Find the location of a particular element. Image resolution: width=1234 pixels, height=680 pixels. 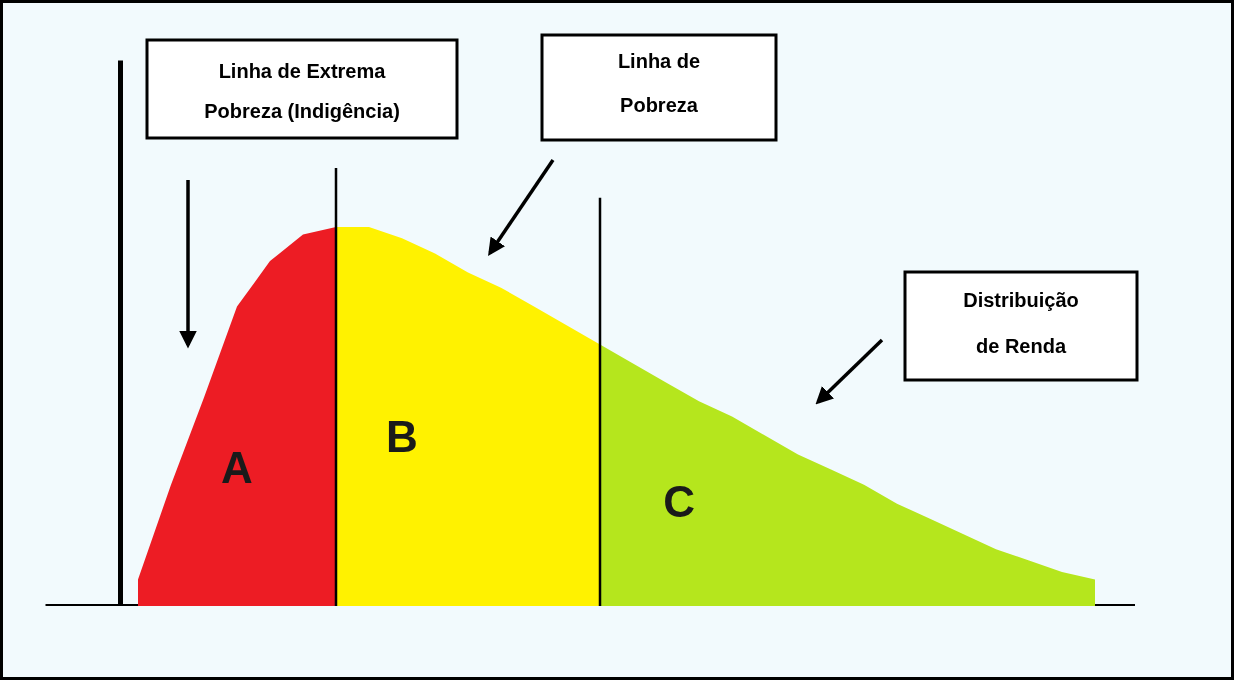

series-label: C is located at coordinates (679, 501).